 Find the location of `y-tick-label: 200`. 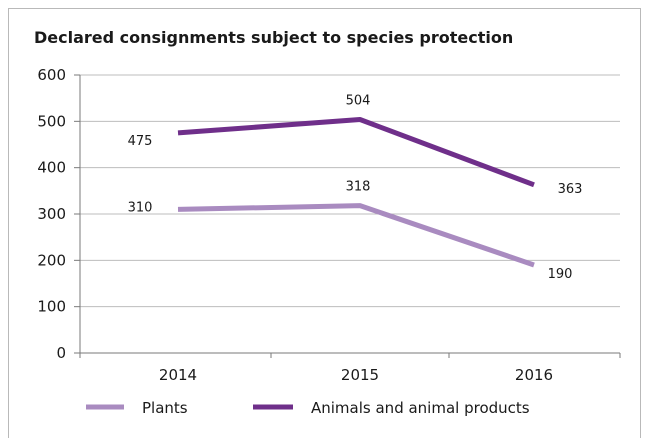

y-tick-label: 200 is located at coordinates (51, 260).